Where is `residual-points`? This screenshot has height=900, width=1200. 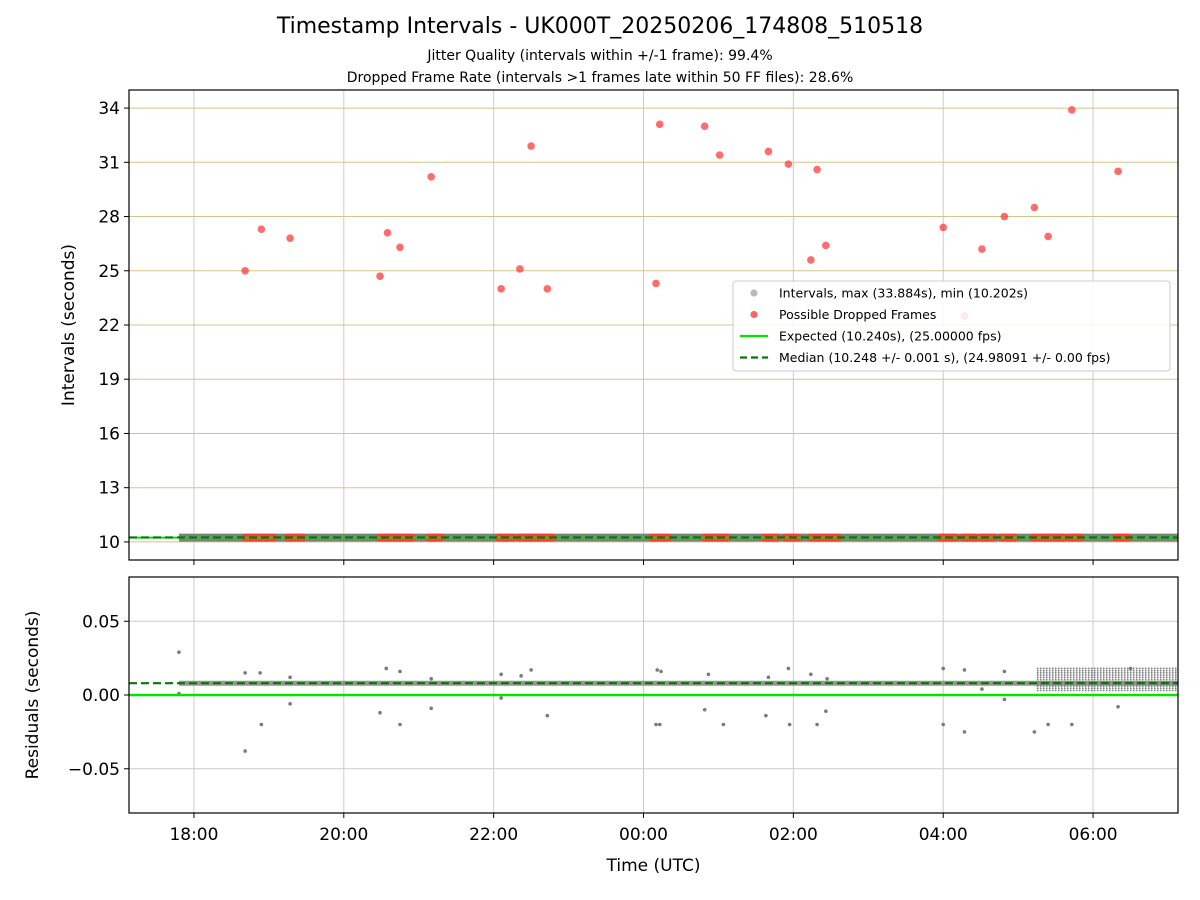
residual-points is located at coordinates (655, 701).